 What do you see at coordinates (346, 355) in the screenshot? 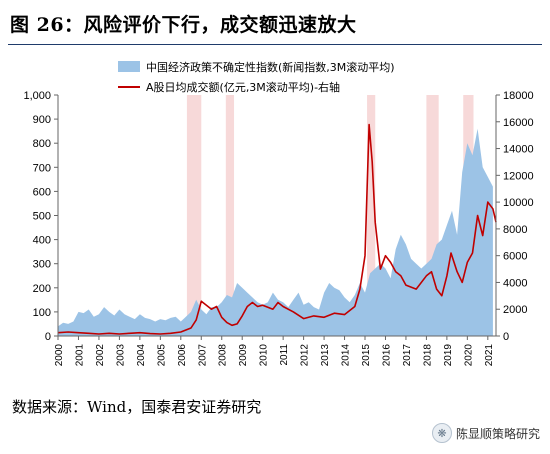
I see `x-tick-label: 2014` at bounding box center [346, 355].